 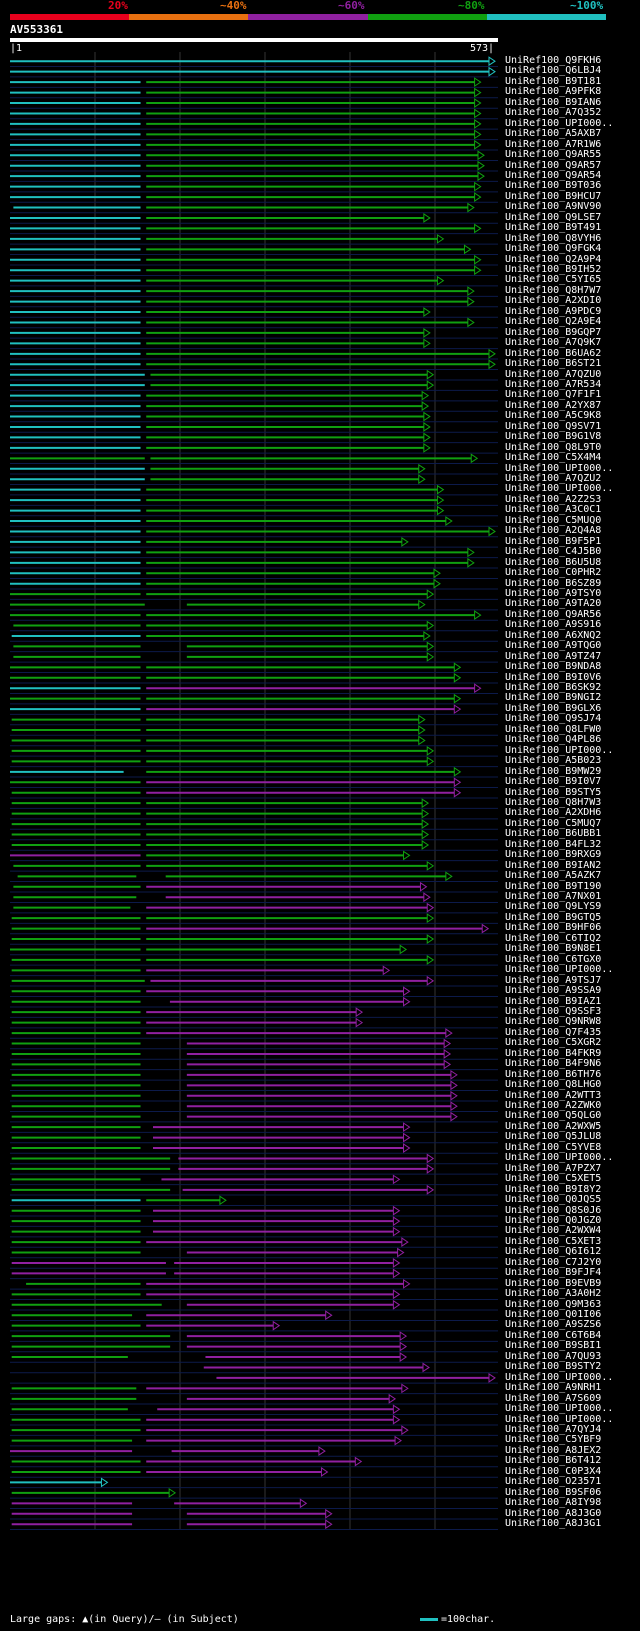 What do you see at coordinates (553, 959) in the screenshot?
I see `hit-label: UniRef100_C6TGX0` at bounding box center [553, 959].